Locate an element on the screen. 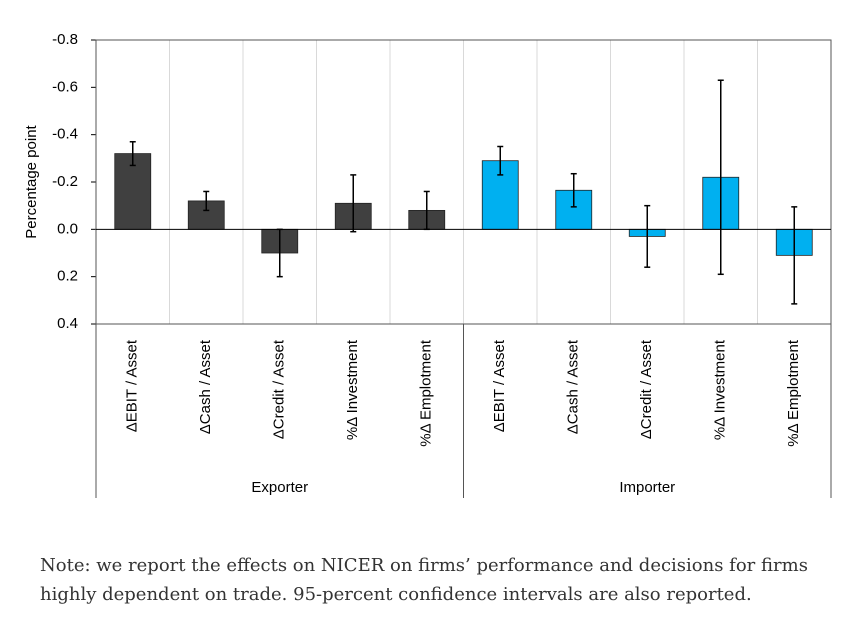  y-axis-label: Percentage point is located at coordinates (31, 181).